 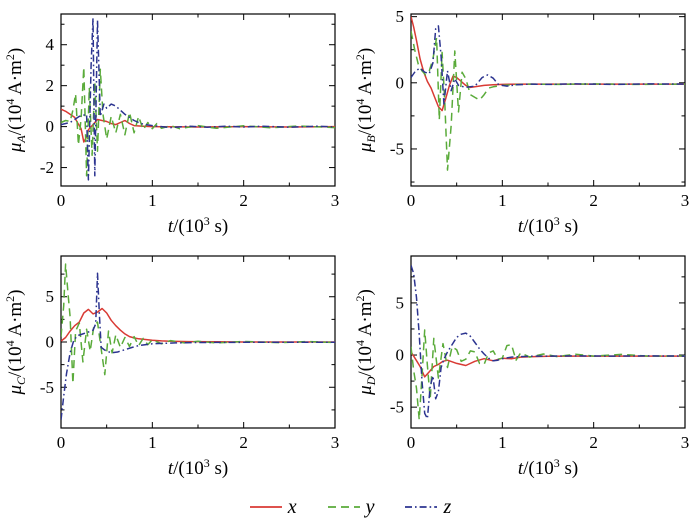 I want to click on legend-item-z: z, so click(x=427, y=507).